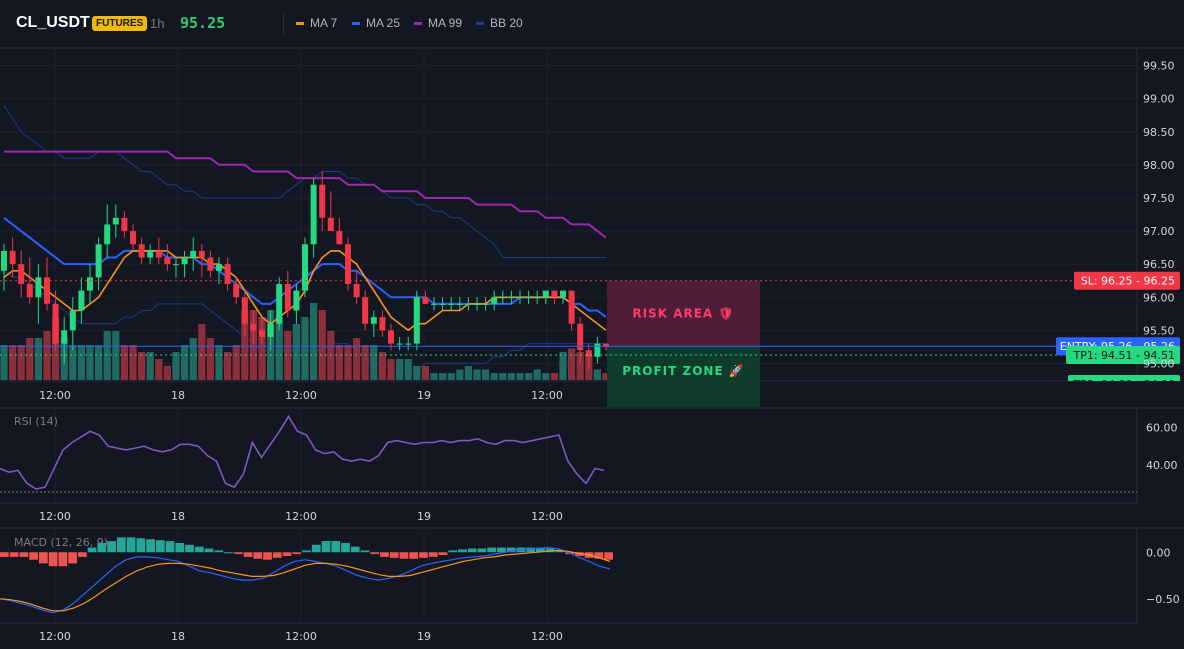  I want to click on rsi-panel: RSI (14) 60.00 40.00, so click(589, 453).